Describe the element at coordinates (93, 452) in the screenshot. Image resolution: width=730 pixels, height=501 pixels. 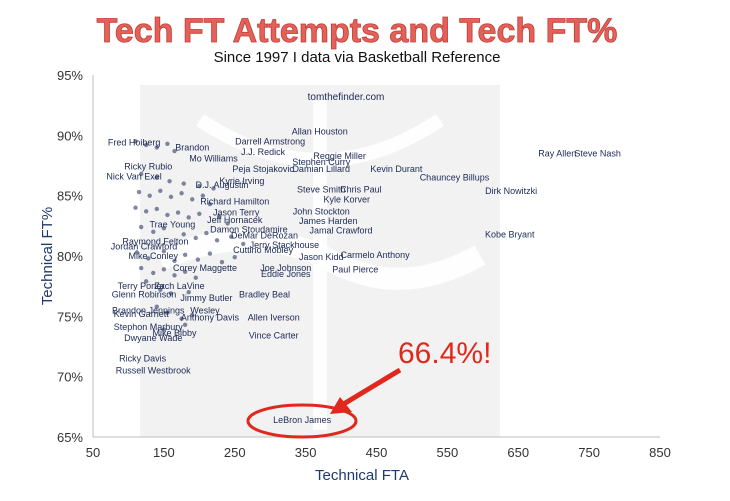
I see `x-tick-label: 50` at that location.